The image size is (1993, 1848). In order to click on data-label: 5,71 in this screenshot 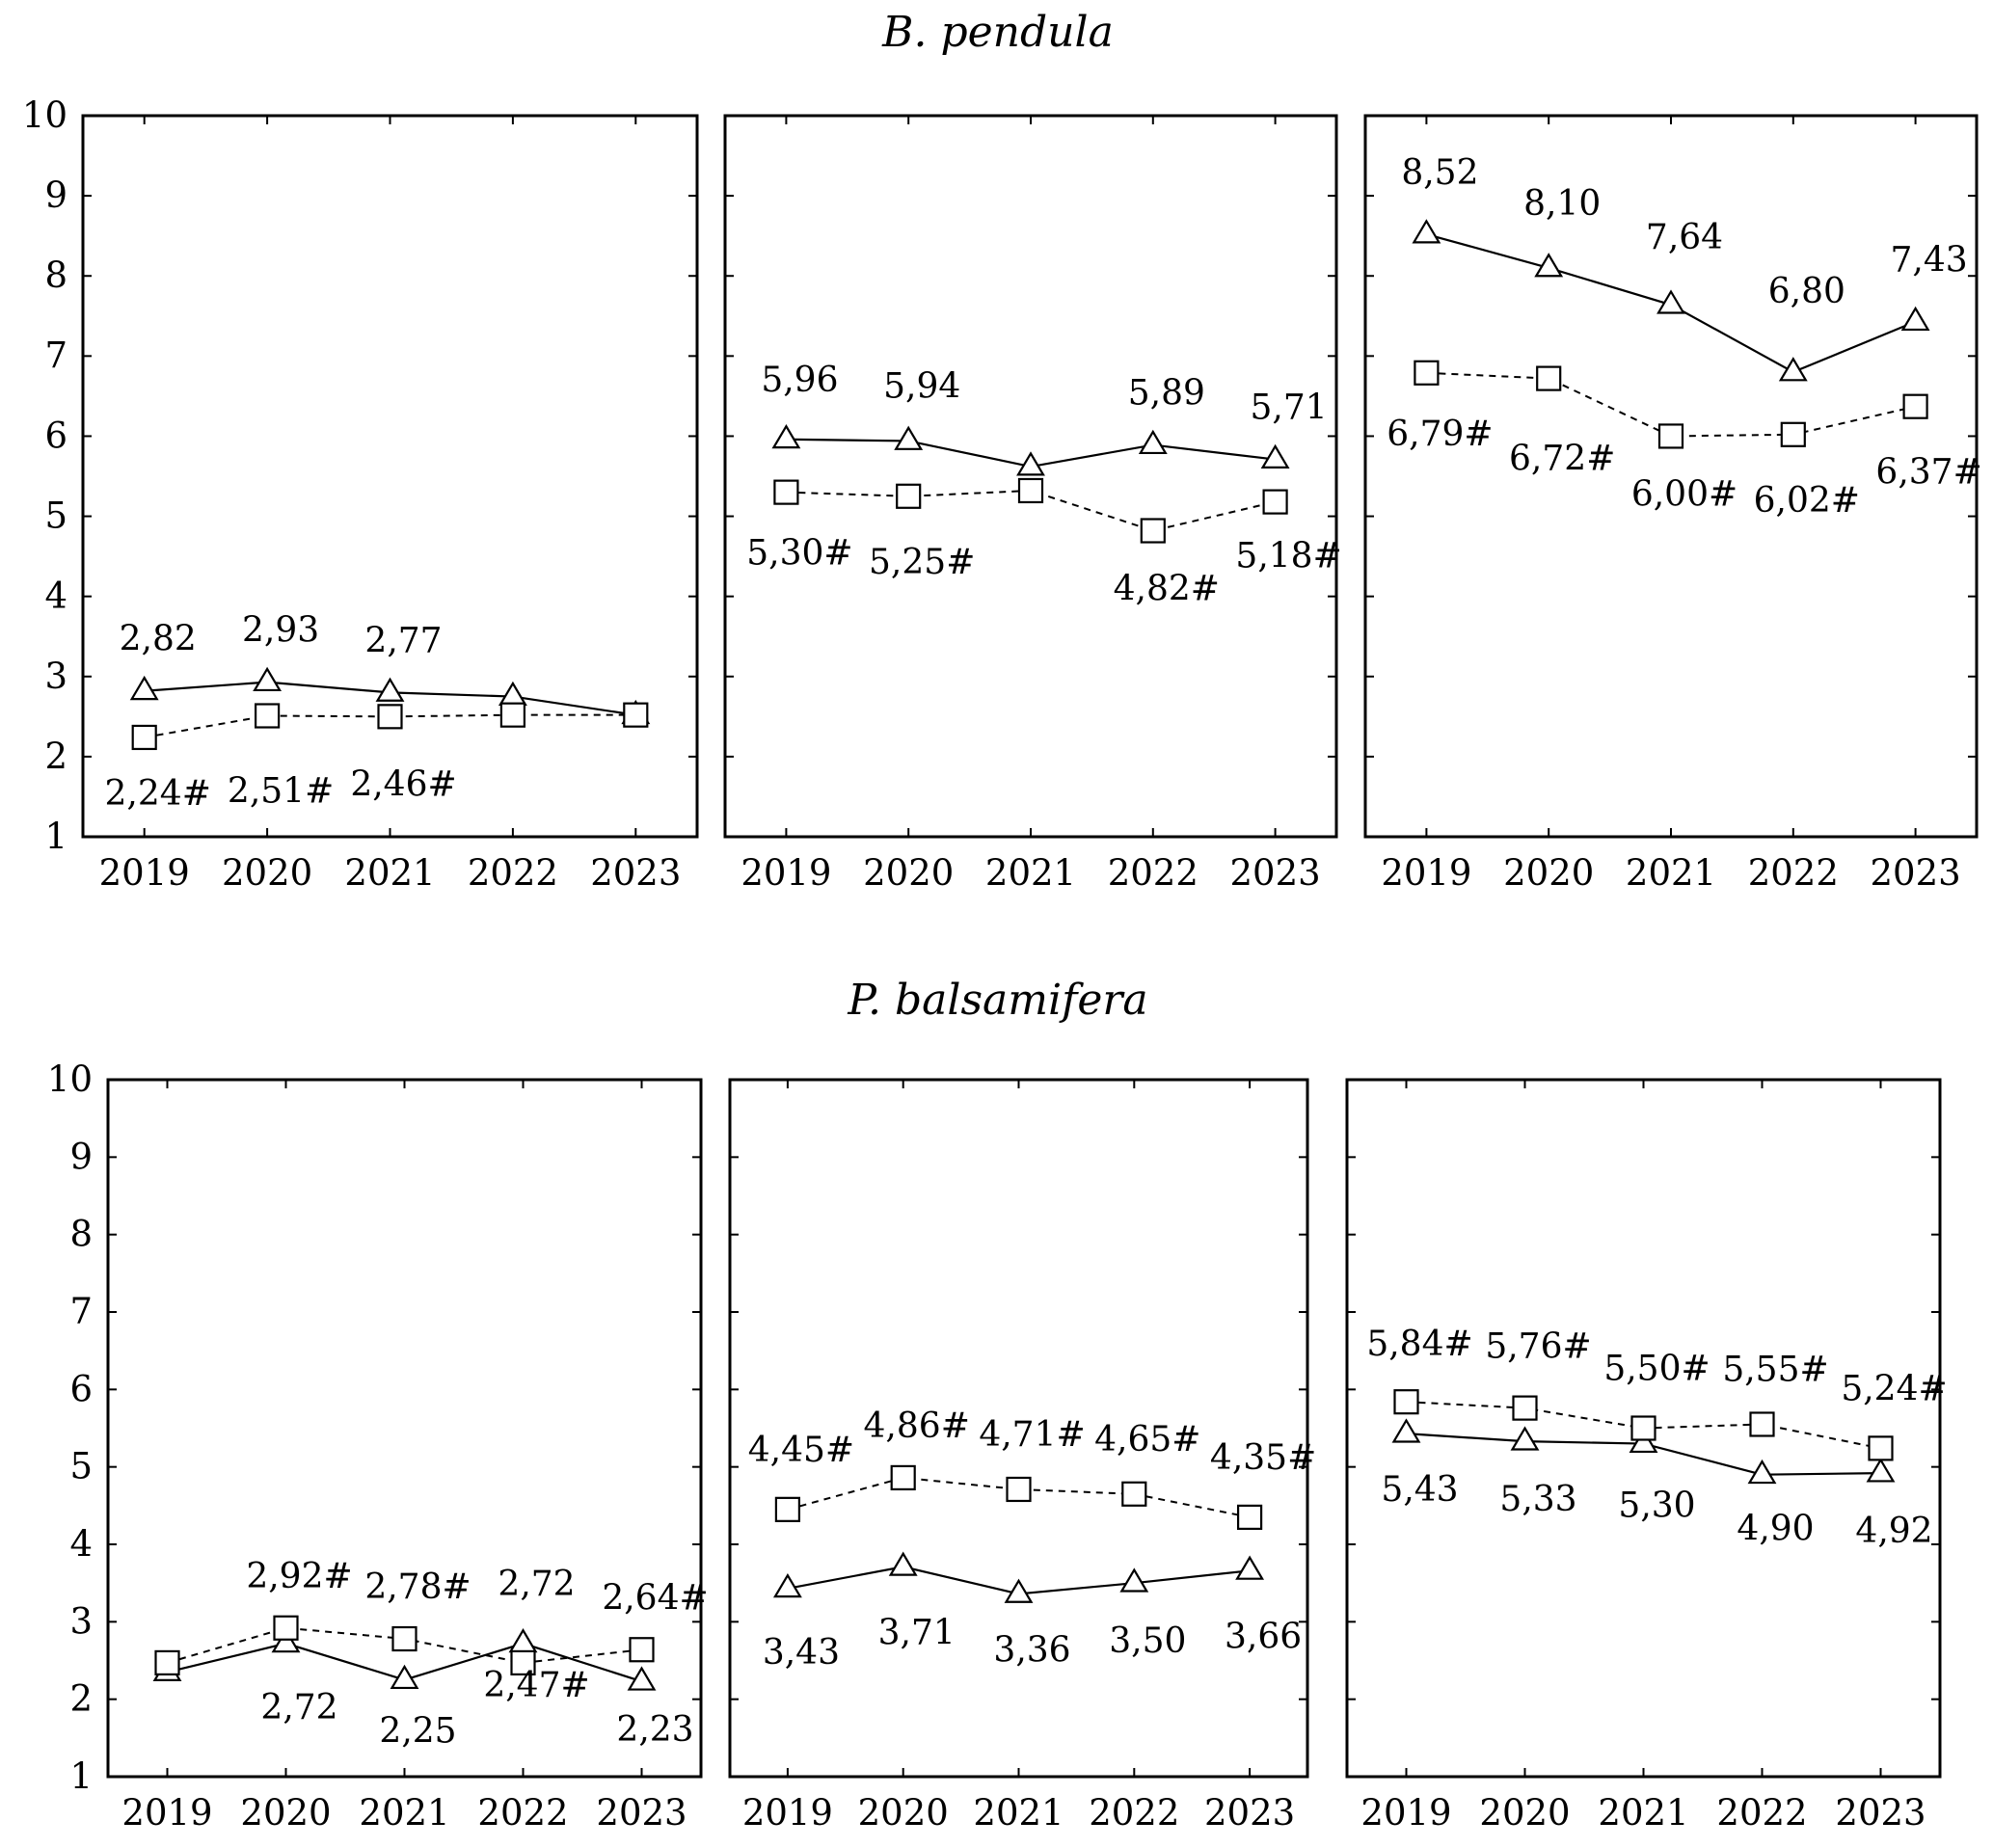, I will do `click(1289, 408)`.